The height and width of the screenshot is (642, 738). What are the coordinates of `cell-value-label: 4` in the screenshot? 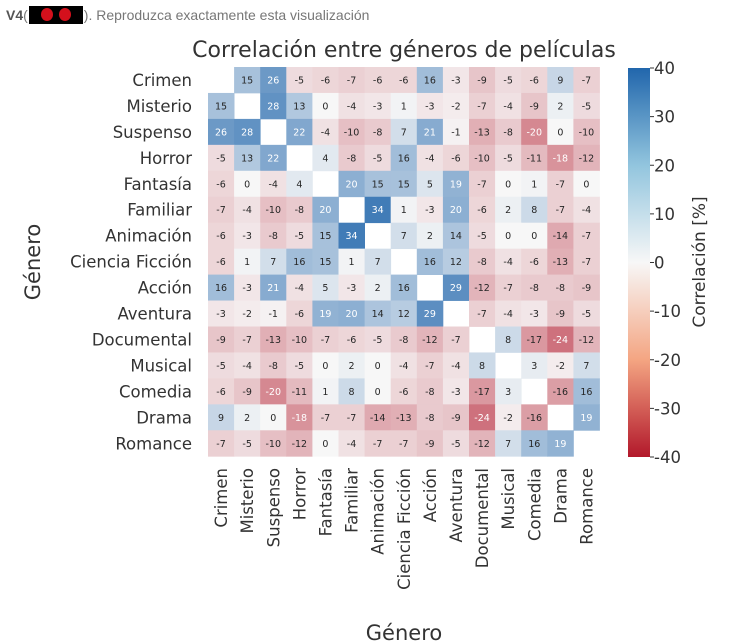 It's located at (325, 158).